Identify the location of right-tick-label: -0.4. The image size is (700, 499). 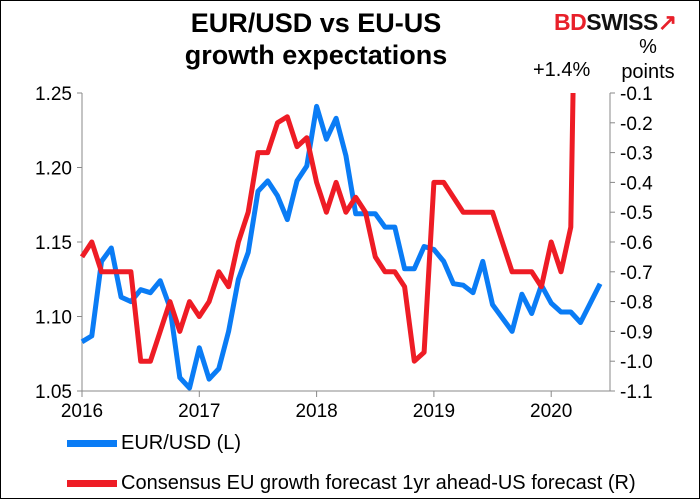
(636, 183).